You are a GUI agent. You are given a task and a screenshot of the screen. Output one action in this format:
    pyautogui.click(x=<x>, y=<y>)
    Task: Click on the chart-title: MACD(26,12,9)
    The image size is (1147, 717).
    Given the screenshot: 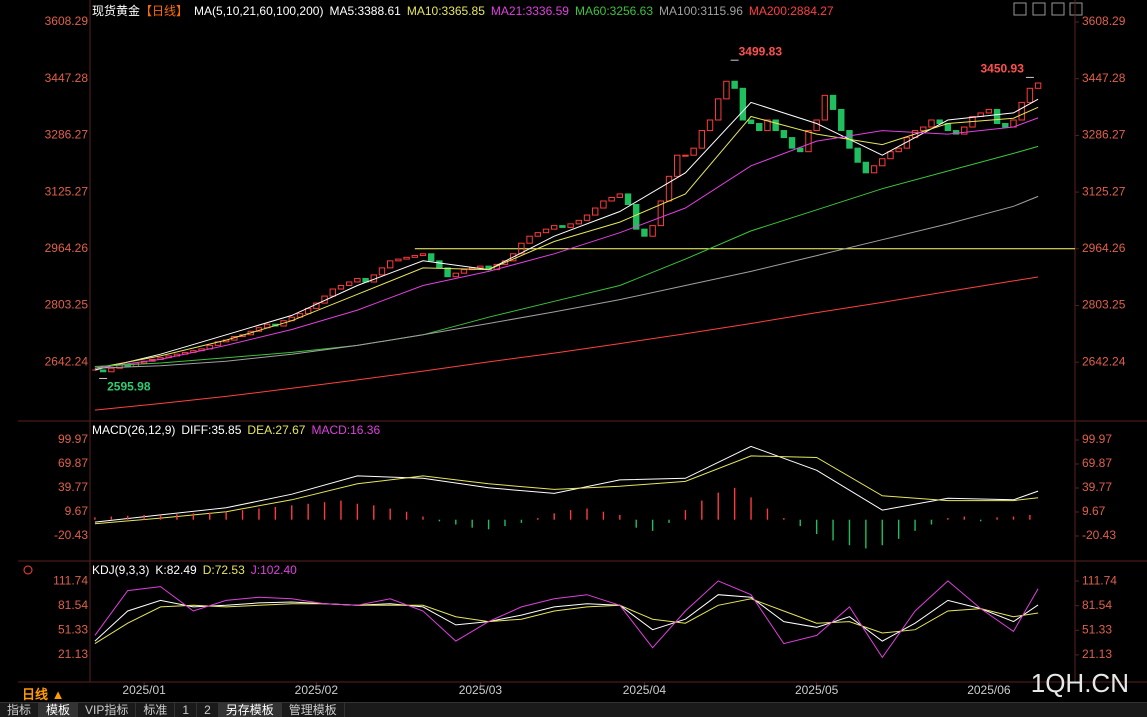 What is the action you would take?
    pyautogui.click(x=134, y=430)
    